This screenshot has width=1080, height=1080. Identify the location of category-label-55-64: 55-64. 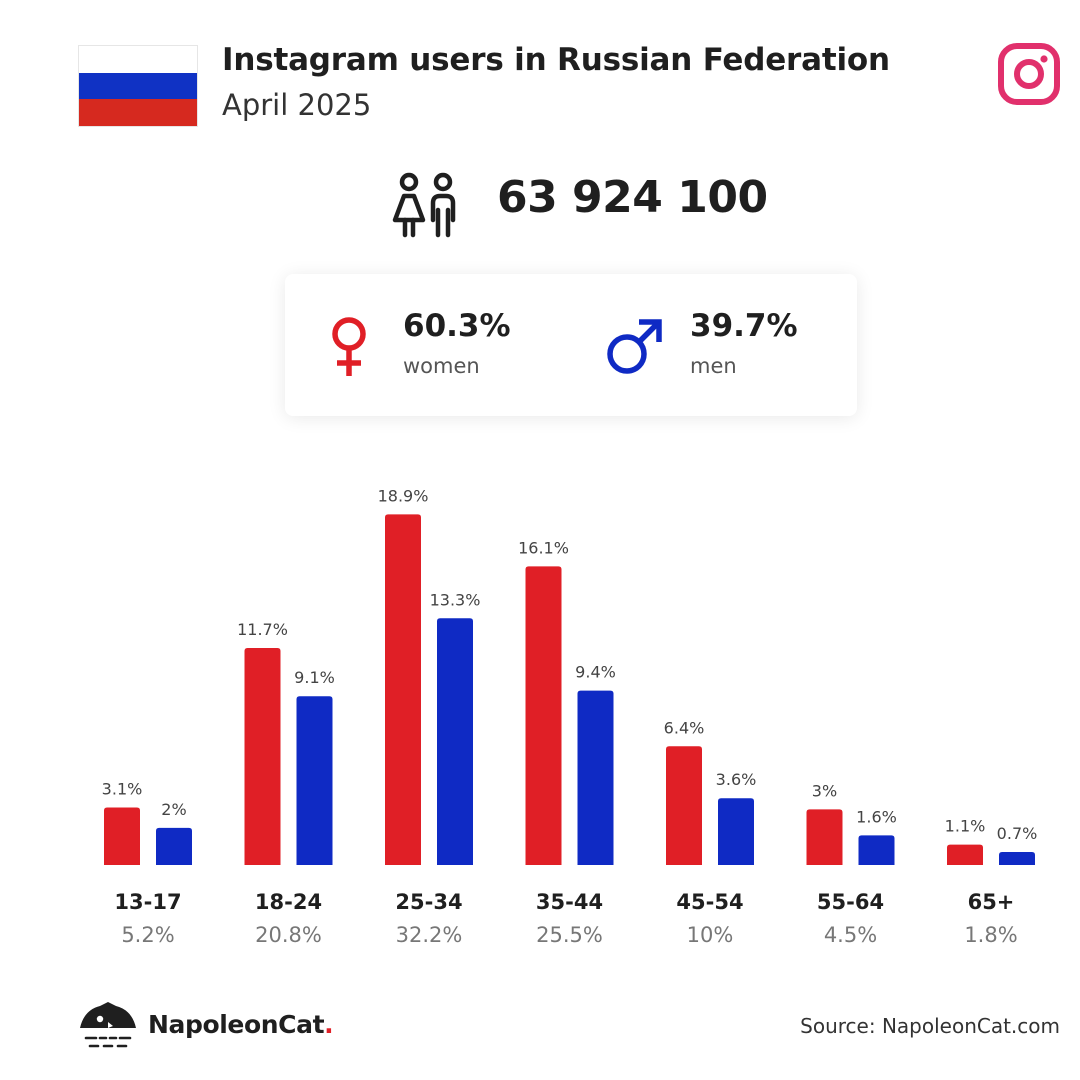
(850, 902).